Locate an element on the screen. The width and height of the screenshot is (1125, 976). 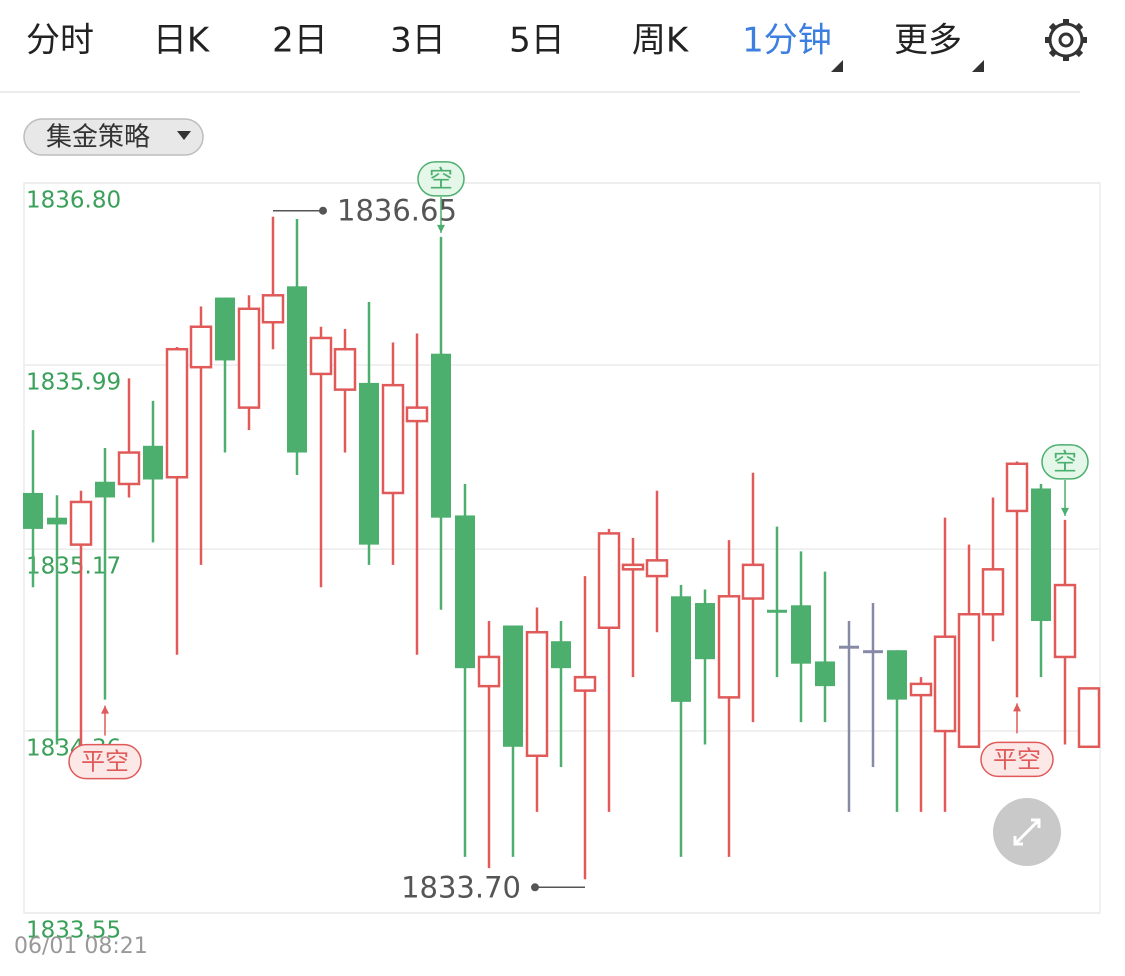
dropdown-caret is located at coordinates (184, 135).